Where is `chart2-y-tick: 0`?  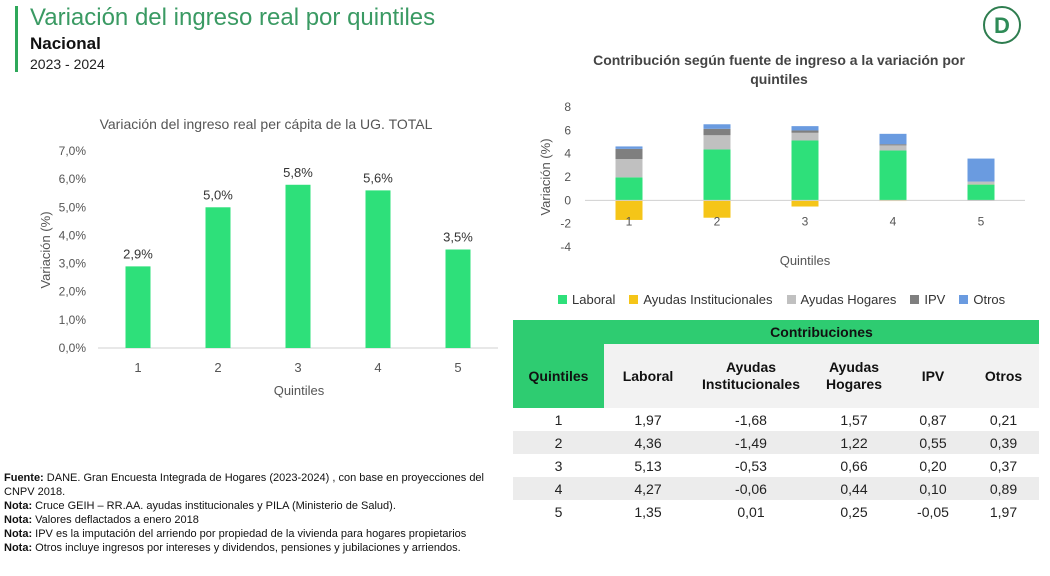 chart2-y-tick: 0 is located at coordinates (567, 200).